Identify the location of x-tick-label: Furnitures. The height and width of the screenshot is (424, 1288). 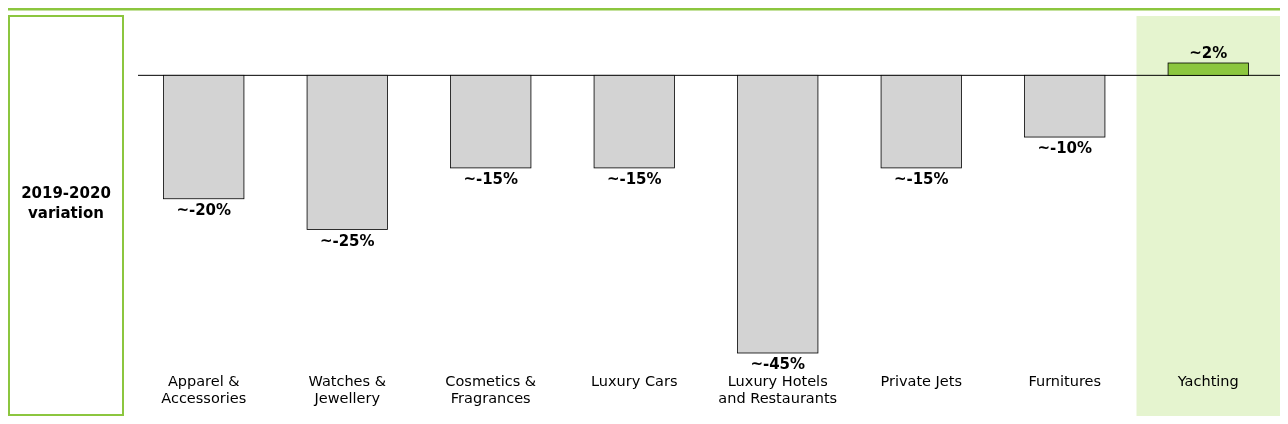
(1065, 381).